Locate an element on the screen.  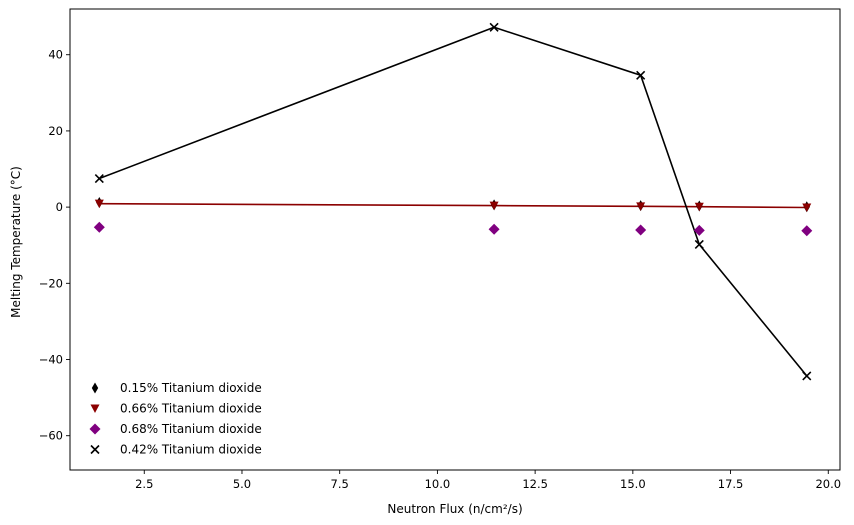
y-tick-label: −60 is located at coordinates (51, 436).